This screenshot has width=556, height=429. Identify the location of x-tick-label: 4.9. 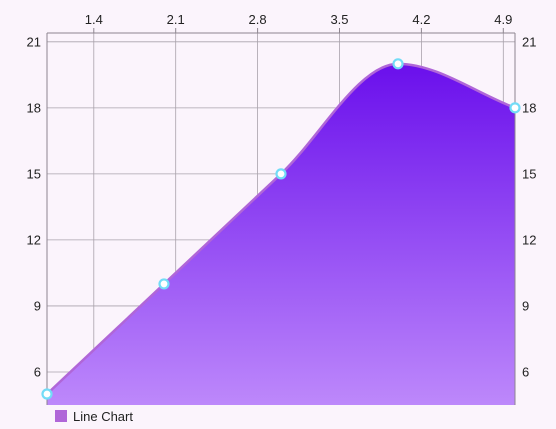
(503, 19).